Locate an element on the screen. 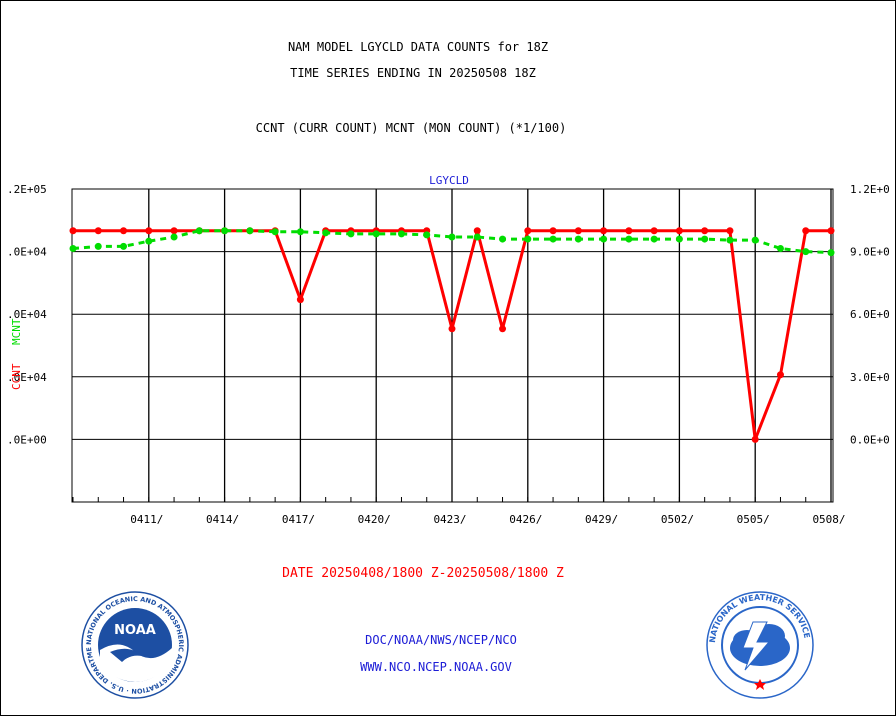 Image resolution: width=896 pixels, height=716 pixels. right-tick-label: 0.0E+0 is located at coordinates (870, 439).